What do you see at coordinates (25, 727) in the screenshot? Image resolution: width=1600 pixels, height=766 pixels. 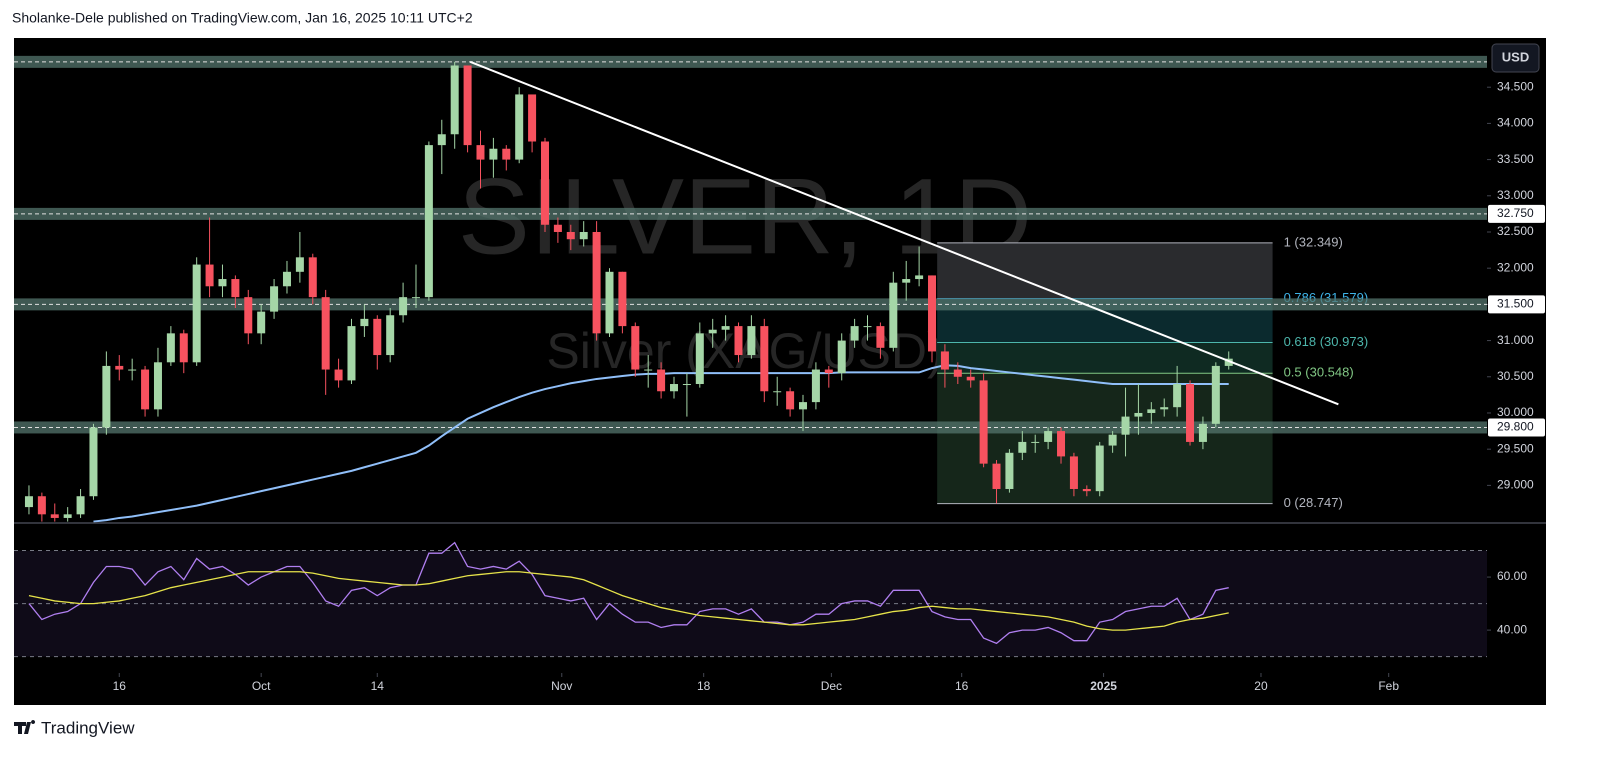 I see `logo-icon` at bounding box center [25, 727].